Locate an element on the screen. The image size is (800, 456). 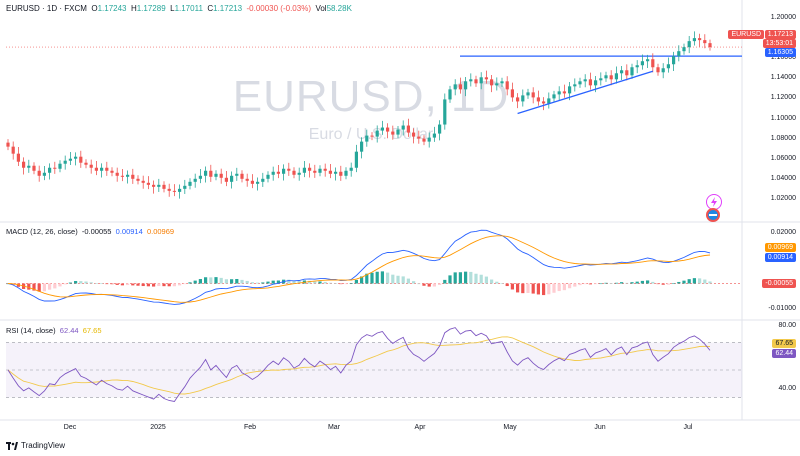
macd-name: MACD (12, 26, close) is located at coordinates (42, 231).